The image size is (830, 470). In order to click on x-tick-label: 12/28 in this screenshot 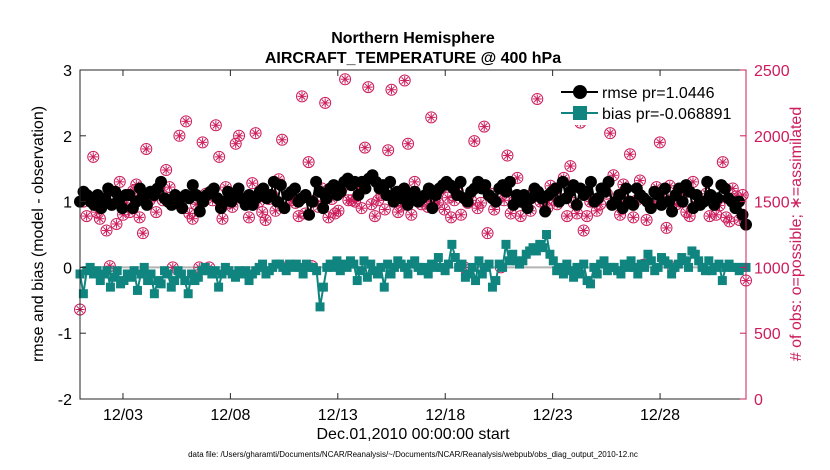, I will do `click(660, 415)`.